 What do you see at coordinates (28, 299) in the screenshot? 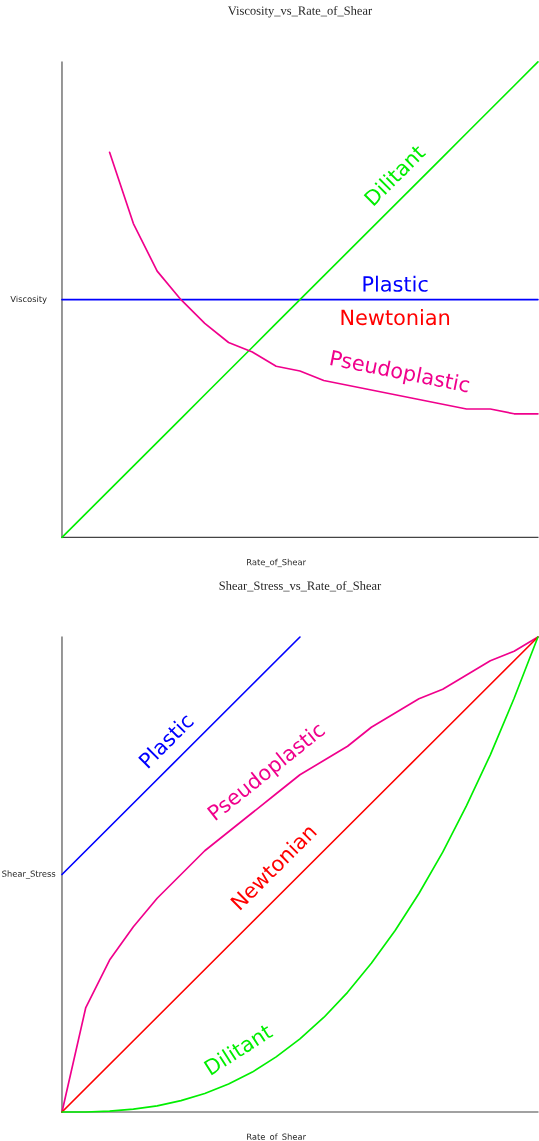
I see `y-axis-title: Viscosity` at bounding box center [28, 299].